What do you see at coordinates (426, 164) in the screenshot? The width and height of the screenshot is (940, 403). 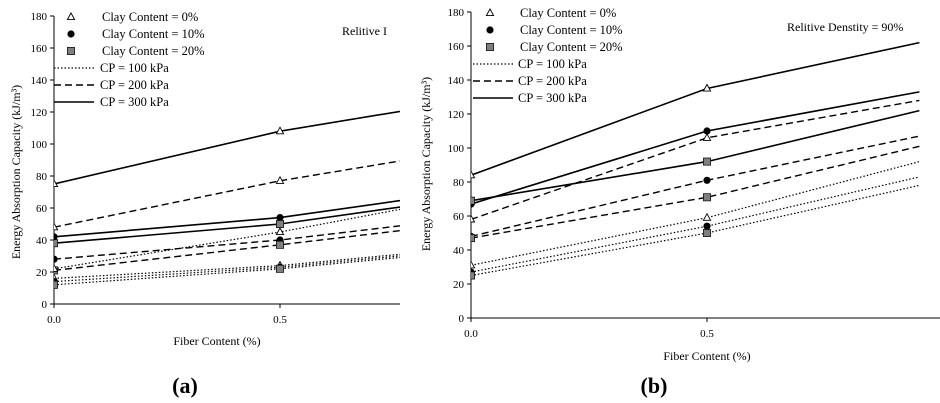 I see `y-axis-title-b: Energy Absorption Capacity (kJ/m³)` at bounding box center [426, 164].